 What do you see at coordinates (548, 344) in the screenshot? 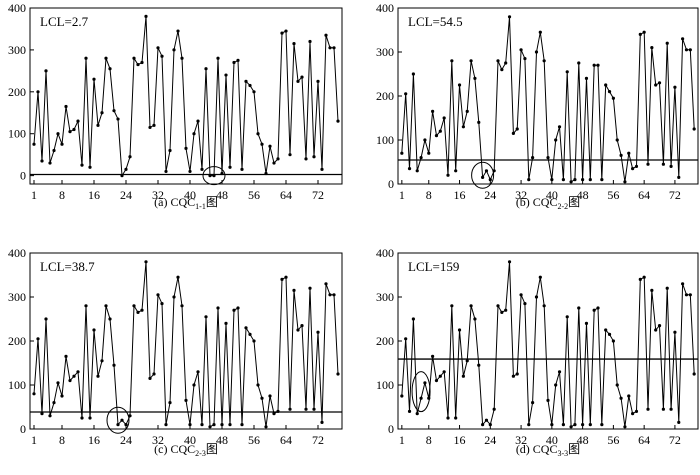
I see `series-line` at bounding box center [548, 344].